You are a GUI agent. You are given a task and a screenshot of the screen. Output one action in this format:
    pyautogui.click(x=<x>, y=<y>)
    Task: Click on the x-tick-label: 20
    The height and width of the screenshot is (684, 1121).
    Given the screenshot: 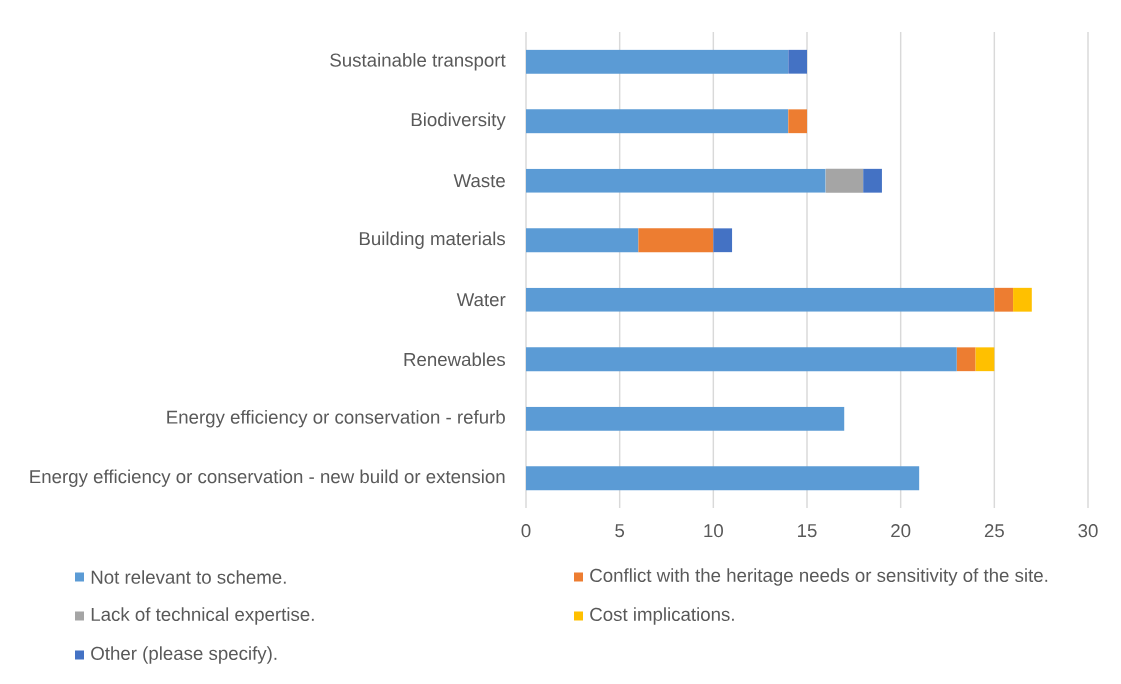 What is the action you would take?
    pyautogui.click(x=901, y=531)
    